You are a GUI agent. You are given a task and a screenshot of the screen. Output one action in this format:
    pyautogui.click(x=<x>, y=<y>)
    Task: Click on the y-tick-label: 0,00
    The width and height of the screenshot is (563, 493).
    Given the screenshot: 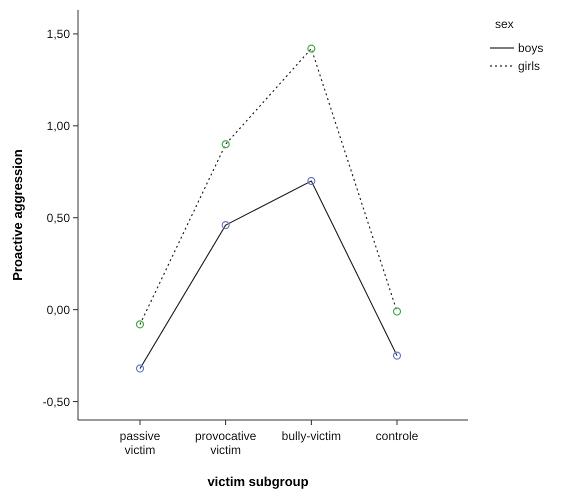 What is the action you would take?
    pyautogui.click(x=58, y=309)
    